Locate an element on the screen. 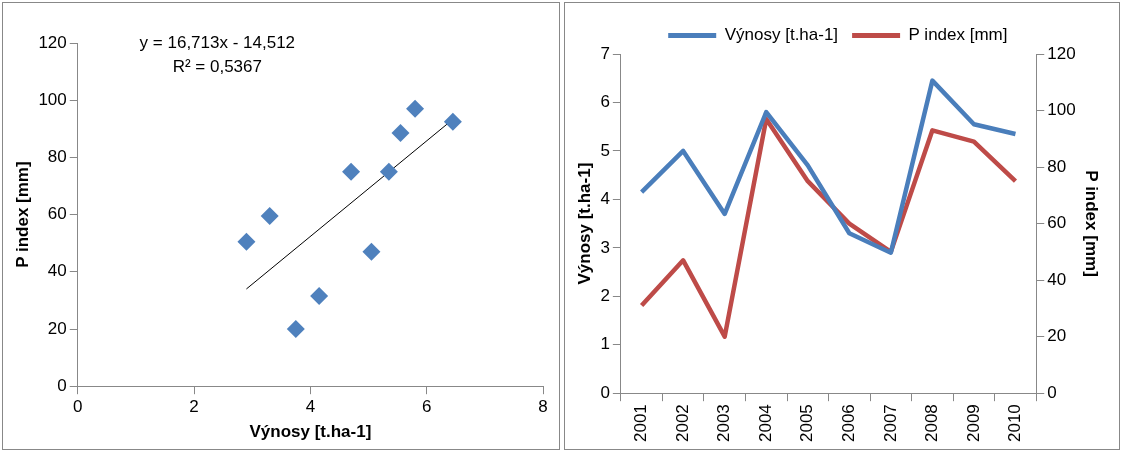 The width and height of the screenshot is (1126, 454). x-tick-label: 2008 is located at coordinates (932, 423).